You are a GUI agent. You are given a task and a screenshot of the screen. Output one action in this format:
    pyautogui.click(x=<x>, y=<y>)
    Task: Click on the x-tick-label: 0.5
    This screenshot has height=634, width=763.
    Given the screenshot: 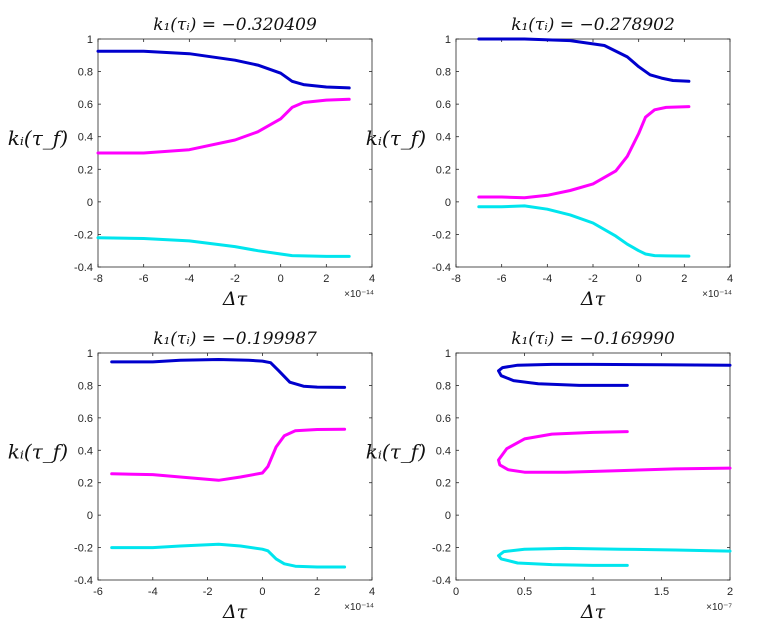 What is the action you would take?
    pyautogui.click(x=524, y=592)
    